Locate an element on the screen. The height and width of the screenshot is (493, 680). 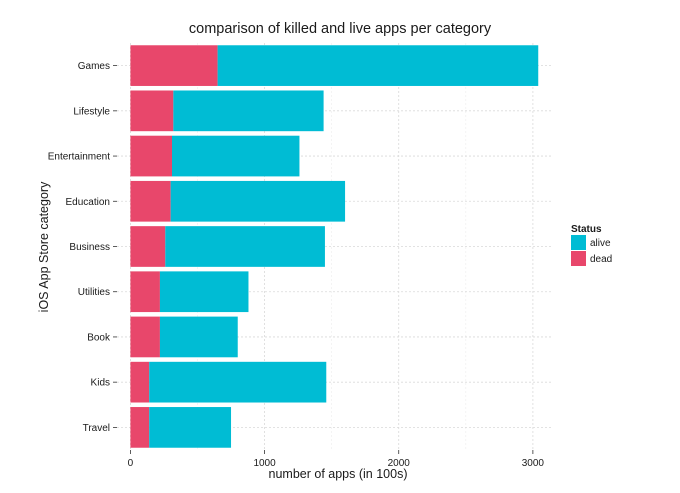
y-tick-label: Travel is located at coordinates (96, 428).